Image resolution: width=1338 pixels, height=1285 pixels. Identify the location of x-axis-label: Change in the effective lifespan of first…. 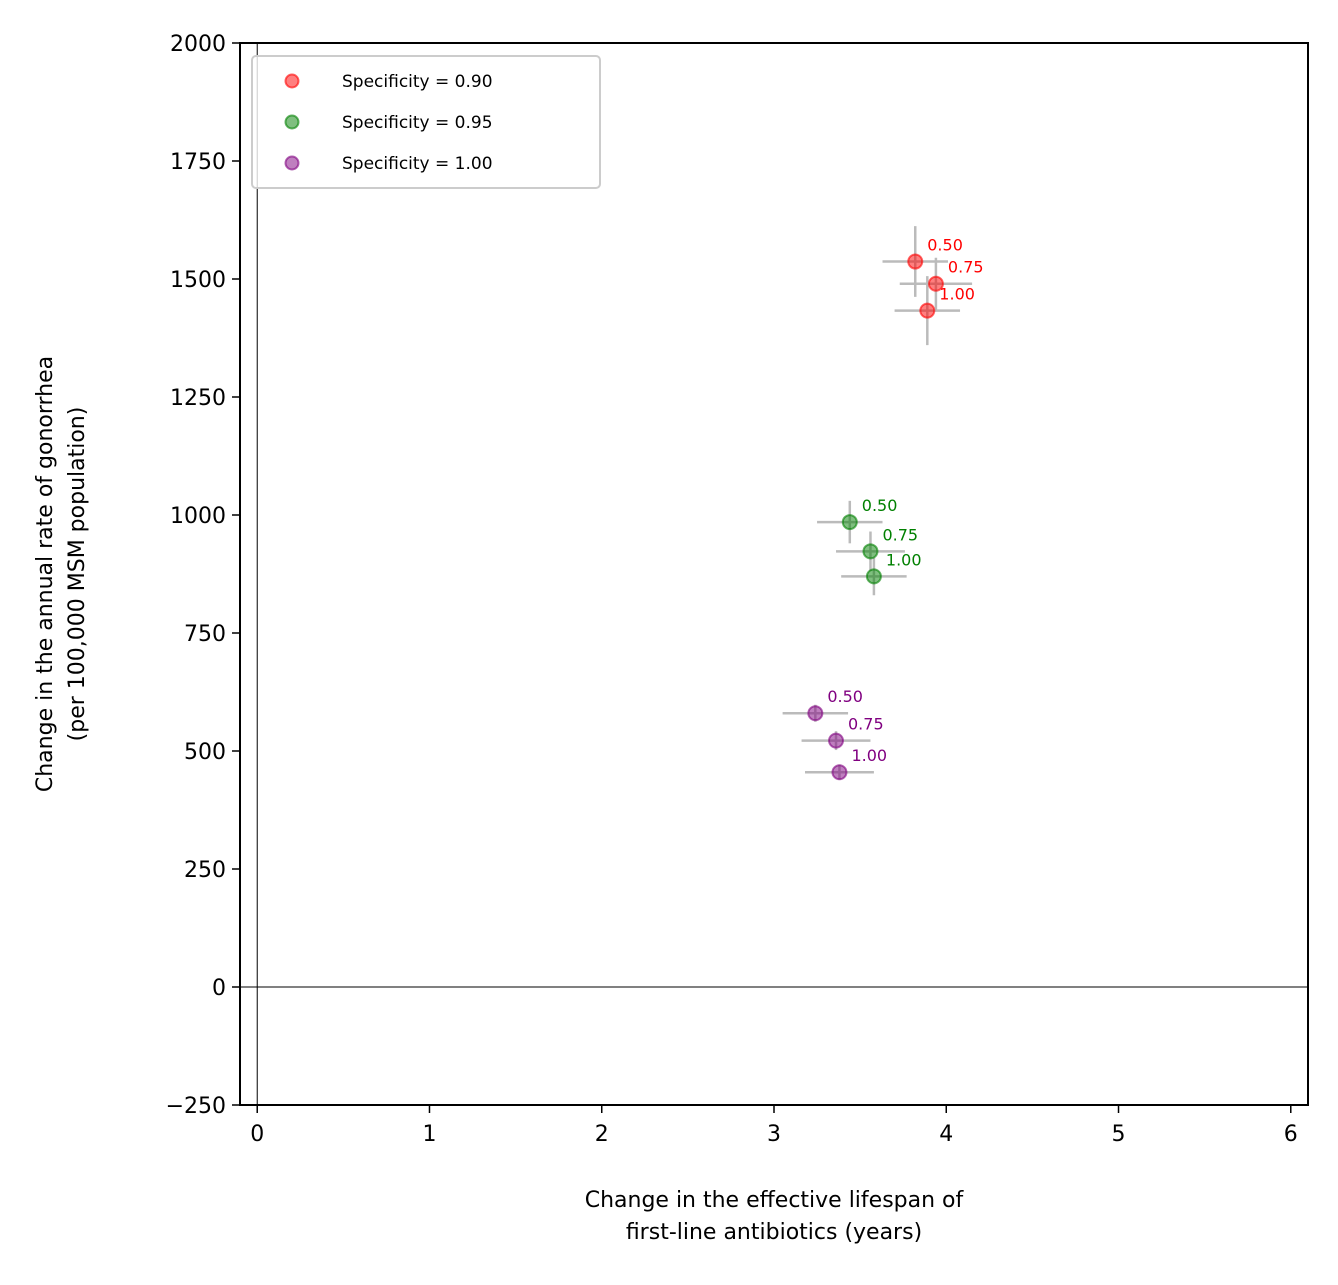
(775, 1216).